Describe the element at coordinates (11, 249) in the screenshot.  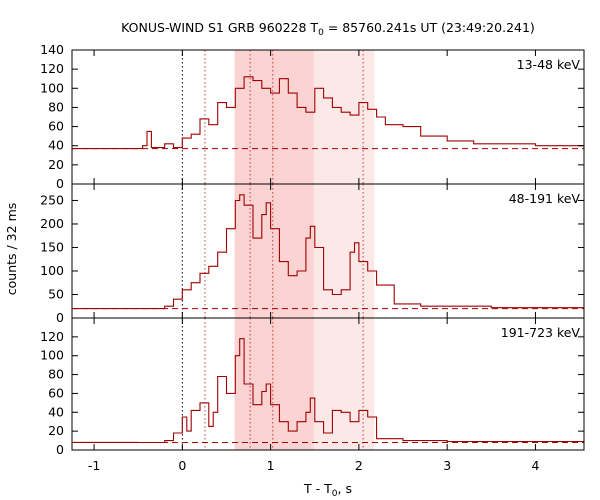
I see `y-axis-label: counts / 32 ms` at that location.